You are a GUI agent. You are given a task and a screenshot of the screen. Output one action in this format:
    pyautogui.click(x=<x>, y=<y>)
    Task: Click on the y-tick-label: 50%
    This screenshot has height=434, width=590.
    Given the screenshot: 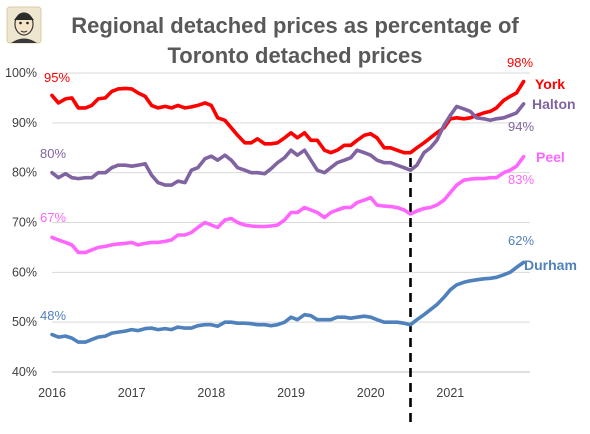 What is the action you would take?
    pyautogui.click(x=24, y=322)
    